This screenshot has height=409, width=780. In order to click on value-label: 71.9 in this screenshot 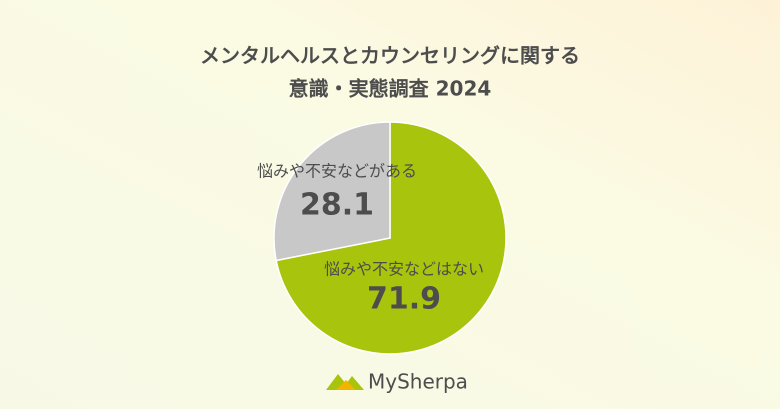, I will do `click(404, 299)`.